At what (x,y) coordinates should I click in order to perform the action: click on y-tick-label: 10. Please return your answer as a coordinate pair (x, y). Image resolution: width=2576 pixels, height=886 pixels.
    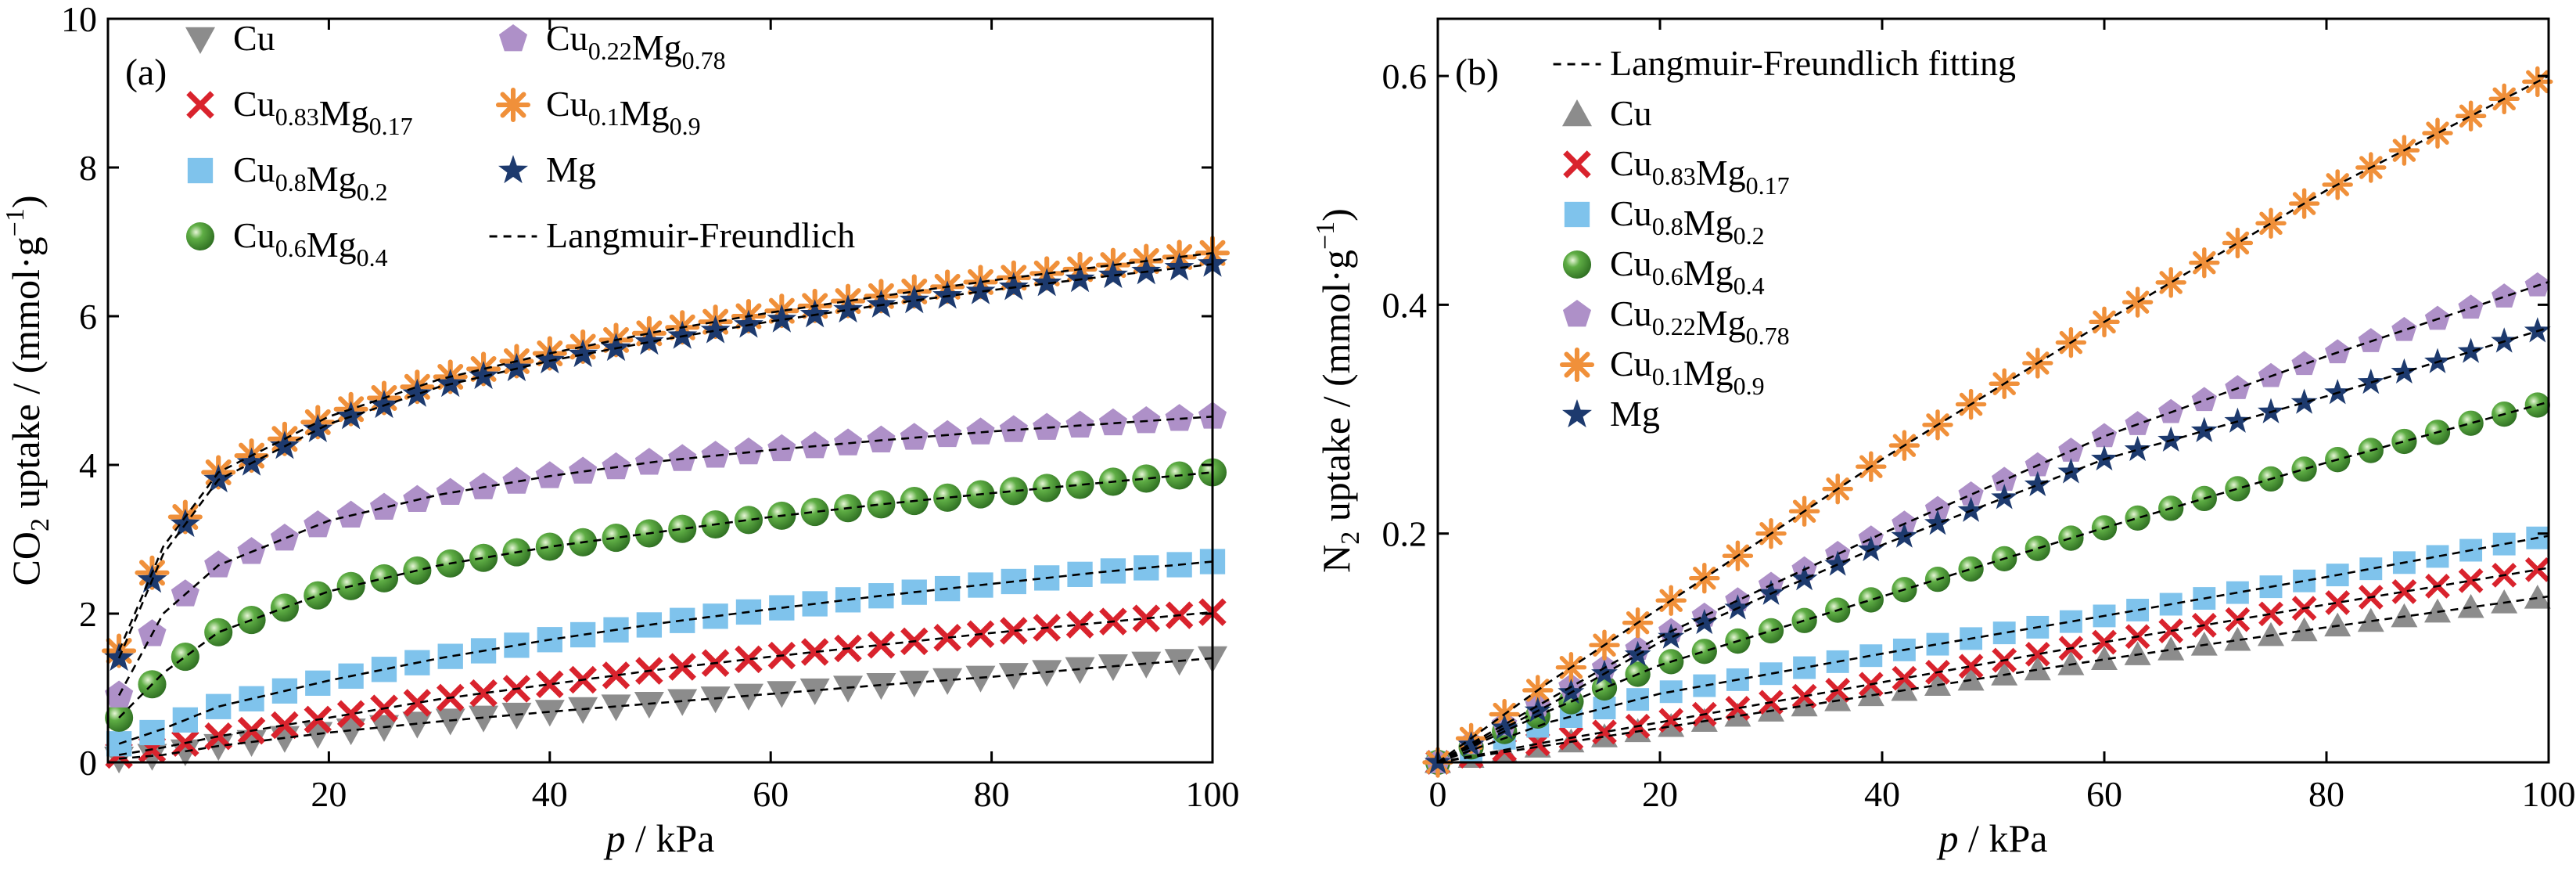
    Looking at the image, I should click on (79, 20).